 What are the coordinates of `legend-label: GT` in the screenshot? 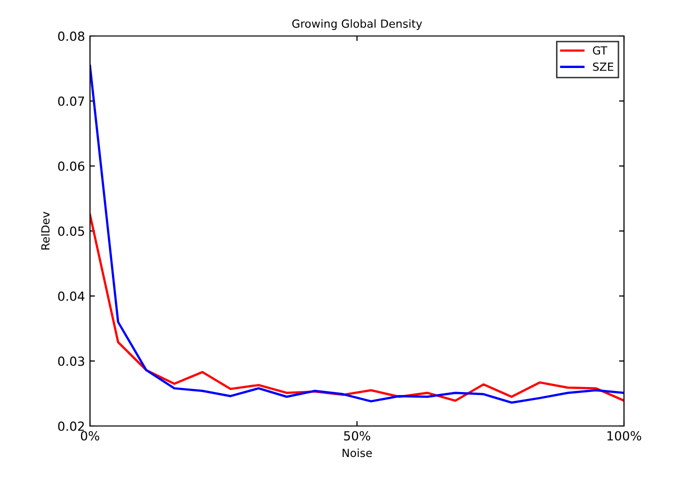 It's located at (600, 50).